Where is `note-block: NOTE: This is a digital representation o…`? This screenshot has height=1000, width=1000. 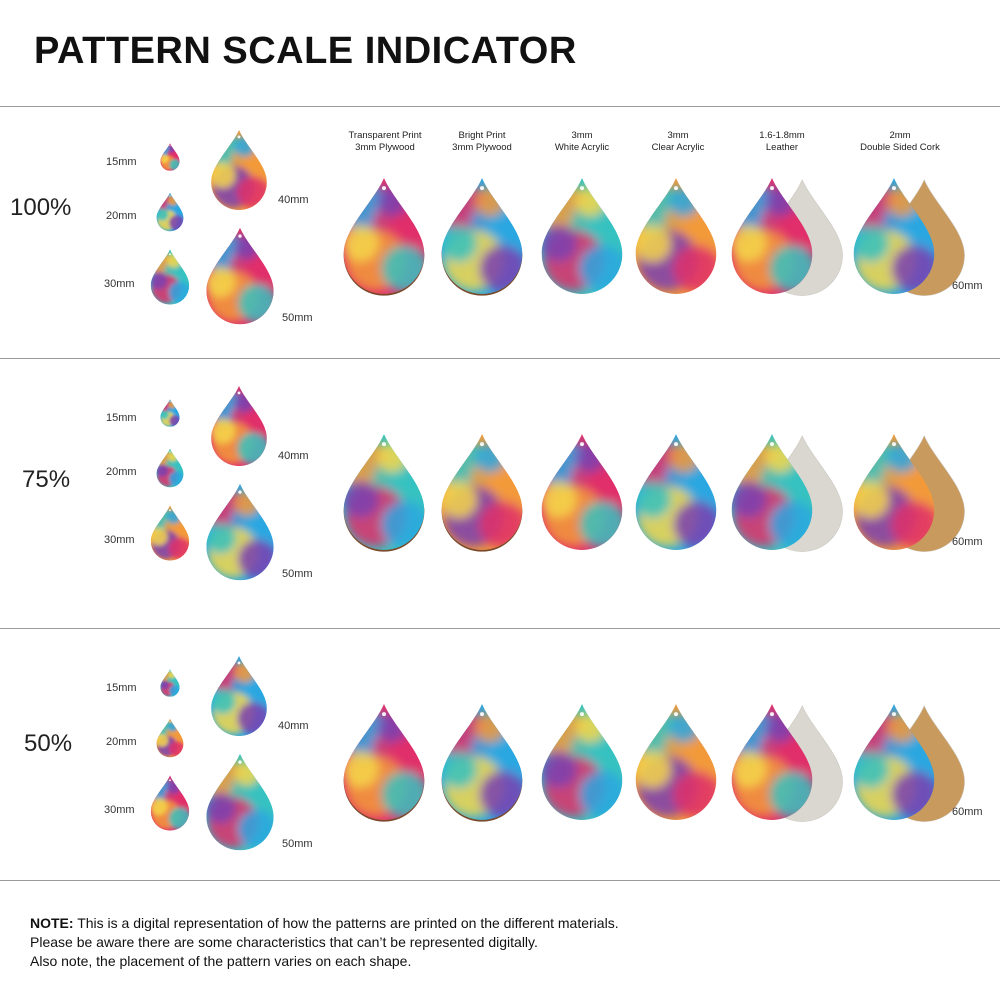 note-block: NOTE: This is a digital representation o… is located at coordinates (324, 942).